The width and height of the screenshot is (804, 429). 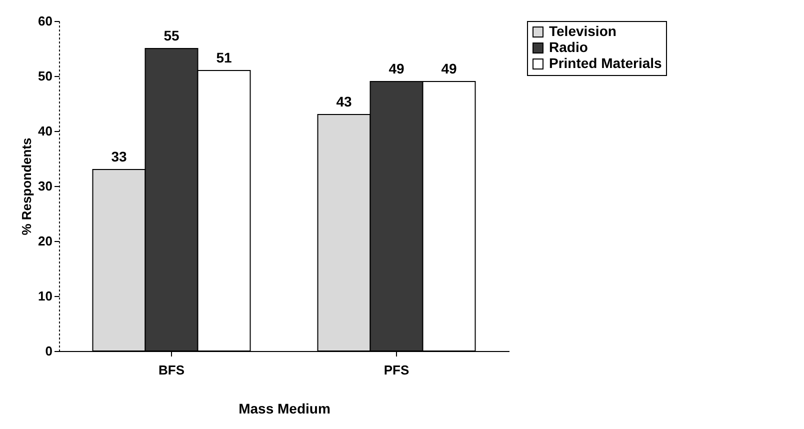 What do you see at coordinates (48, 351) in the screenshot?
I see `y-tick-label: 0` at bounding box center [48, 351].